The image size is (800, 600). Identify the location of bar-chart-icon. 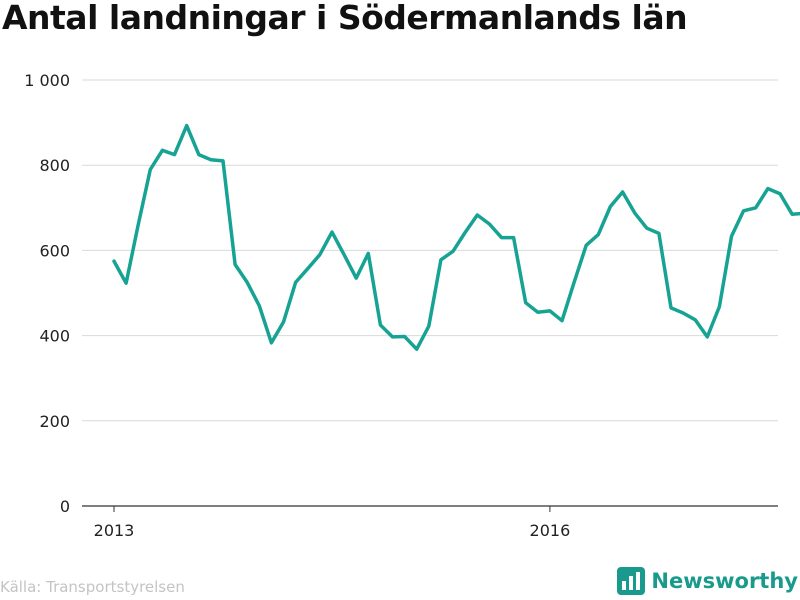
(631, 581).